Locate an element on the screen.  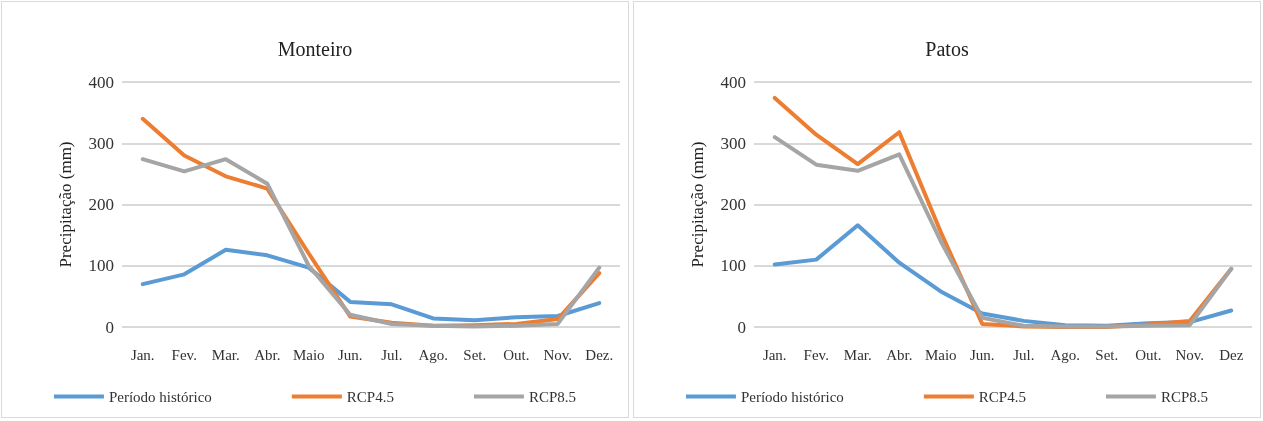
chart-title: Monteiro is located at coordinates (315, 49).